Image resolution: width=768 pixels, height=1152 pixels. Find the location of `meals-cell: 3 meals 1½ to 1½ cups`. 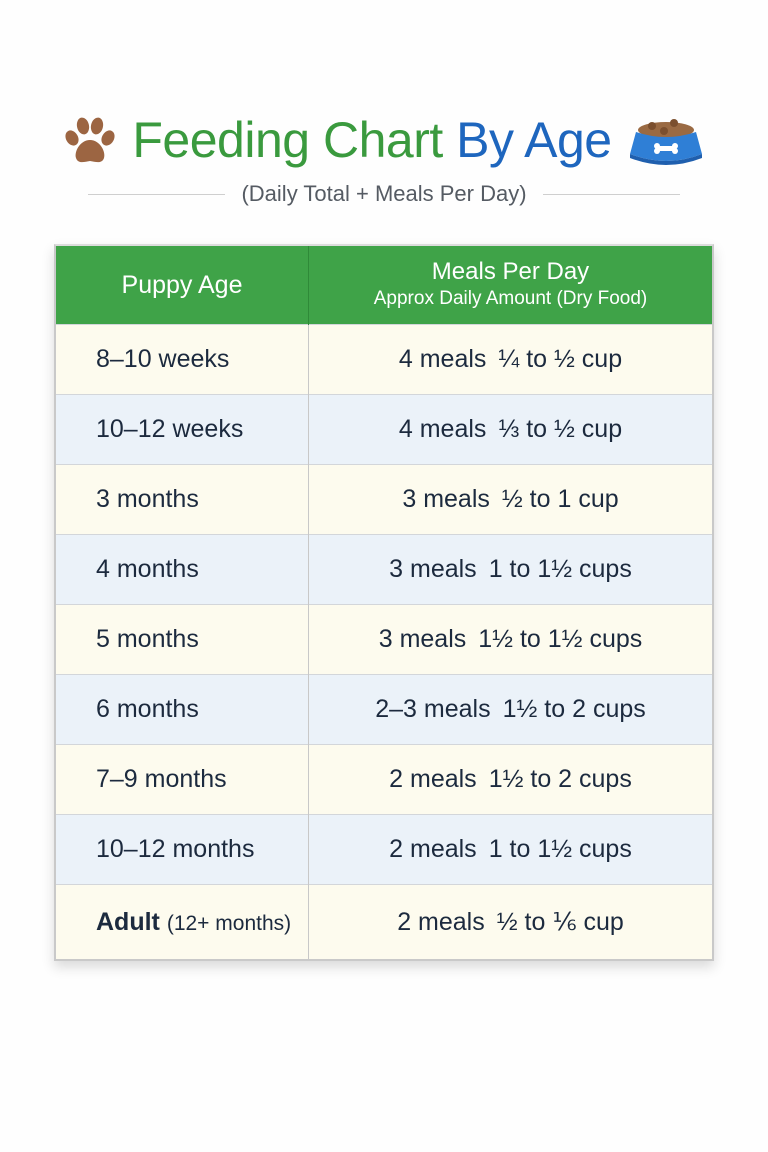

meals-cell: 3 meals 1½ to 1½ cups is located at coordinates (510, 639).